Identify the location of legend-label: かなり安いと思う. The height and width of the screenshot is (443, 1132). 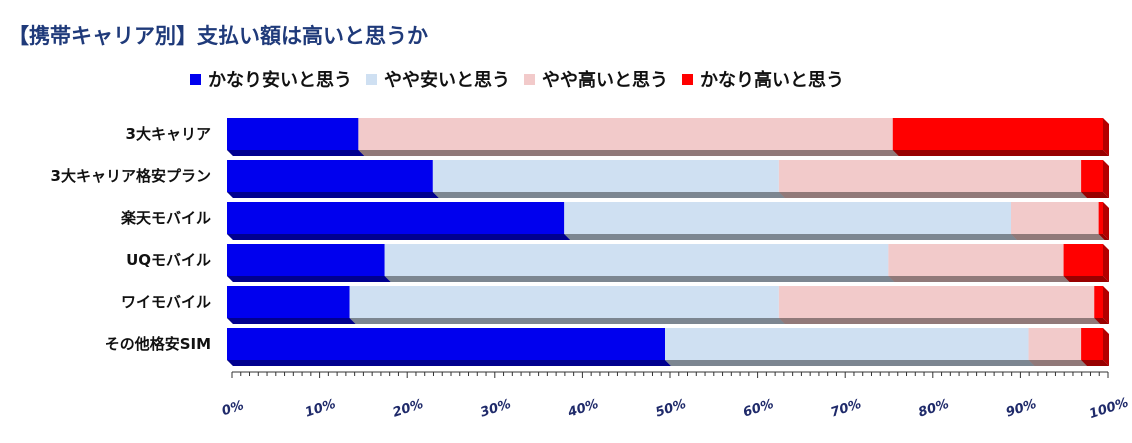
(280, 80).